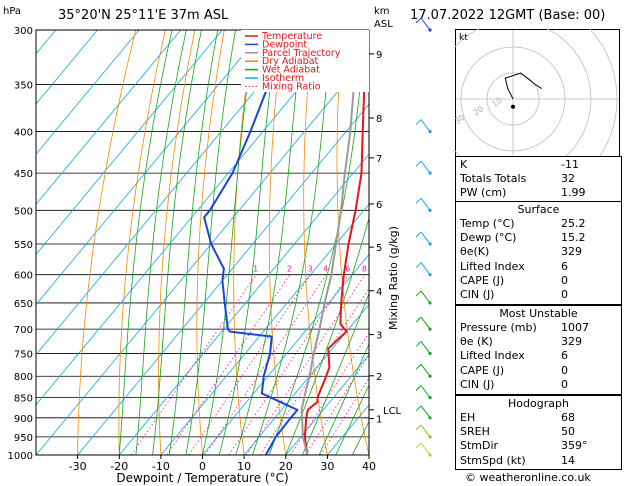  Describe the element at coordinates (327, 466) in the screenshot. I see `temperature-tick-label: 30` at that location.